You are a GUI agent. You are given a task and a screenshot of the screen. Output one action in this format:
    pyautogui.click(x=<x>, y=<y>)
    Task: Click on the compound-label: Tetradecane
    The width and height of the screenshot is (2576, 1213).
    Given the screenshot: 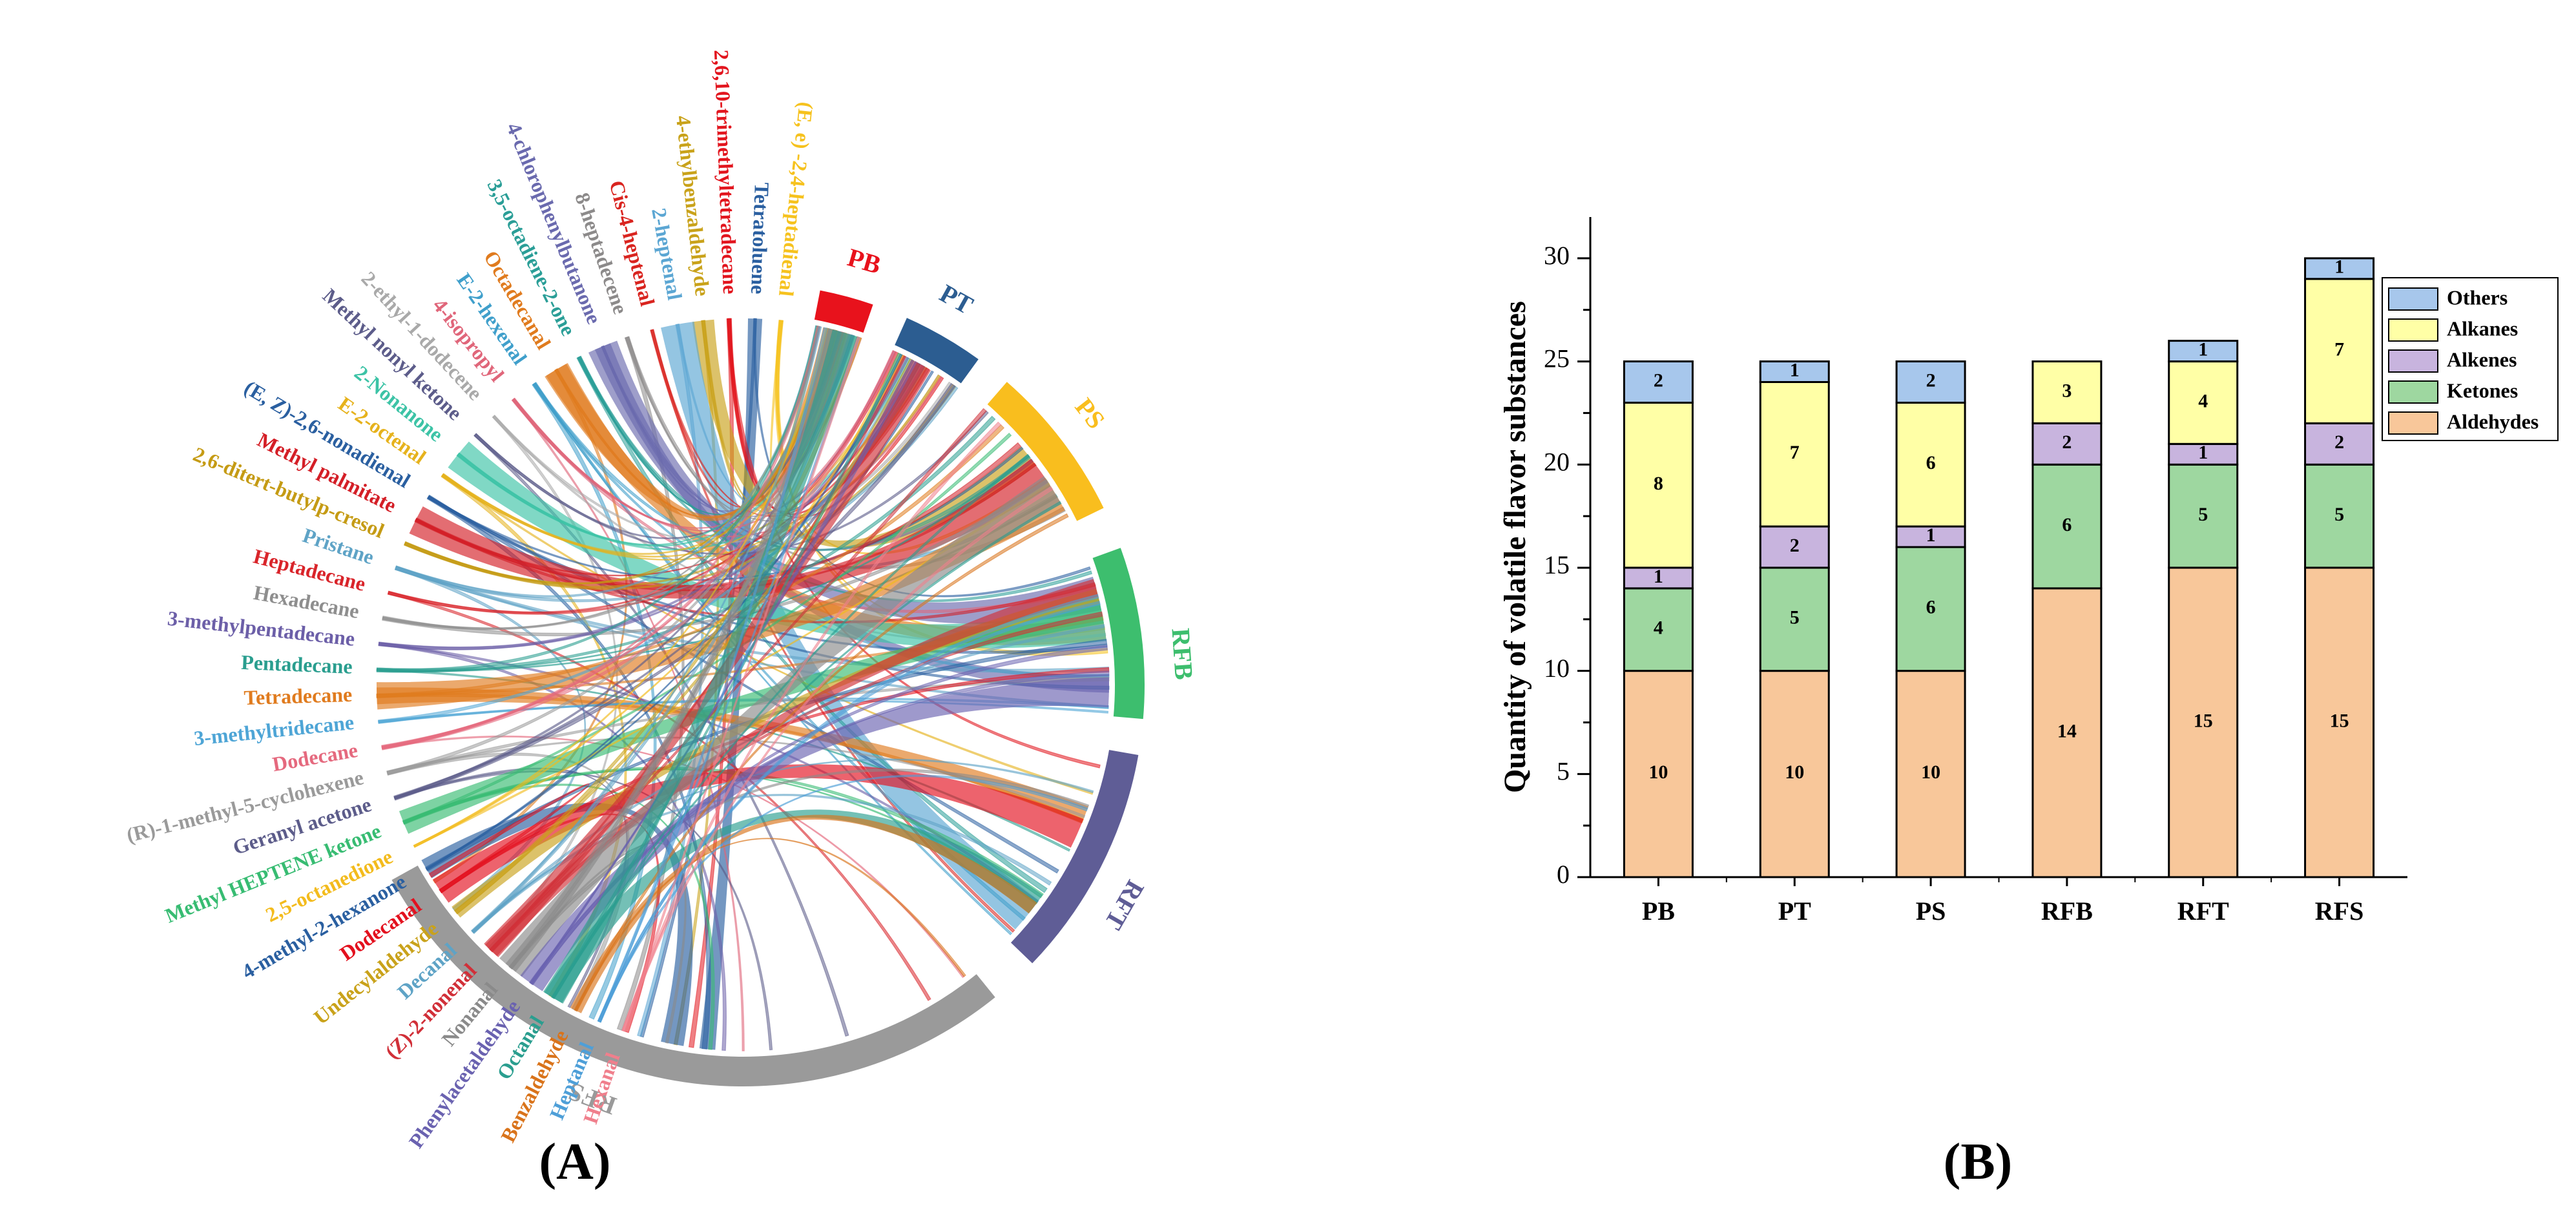 What is the action you would take?
    pyautogui.click(x=298, y=696)
    